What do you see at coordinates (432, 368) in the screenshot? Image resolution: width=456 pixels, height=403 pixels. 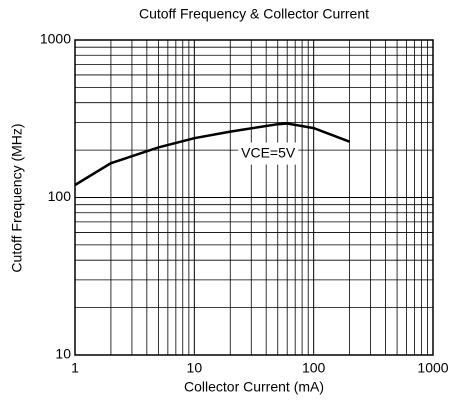 I see `x-tick-label: 1000` at bounding box center [432, 368].